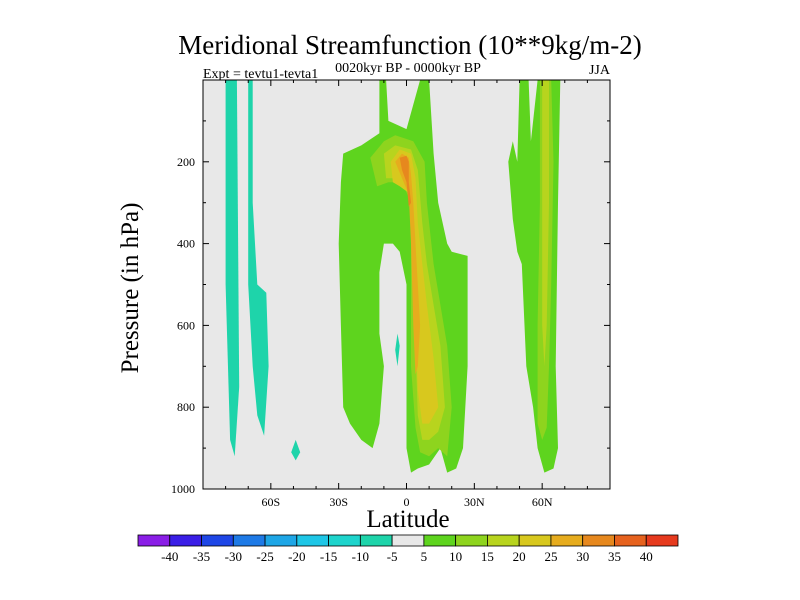 This screenshot has width=800, height=600. Describe the element at coordinates (169, 556) in the screenshot. I see `colorbar-label: -40` at that location.